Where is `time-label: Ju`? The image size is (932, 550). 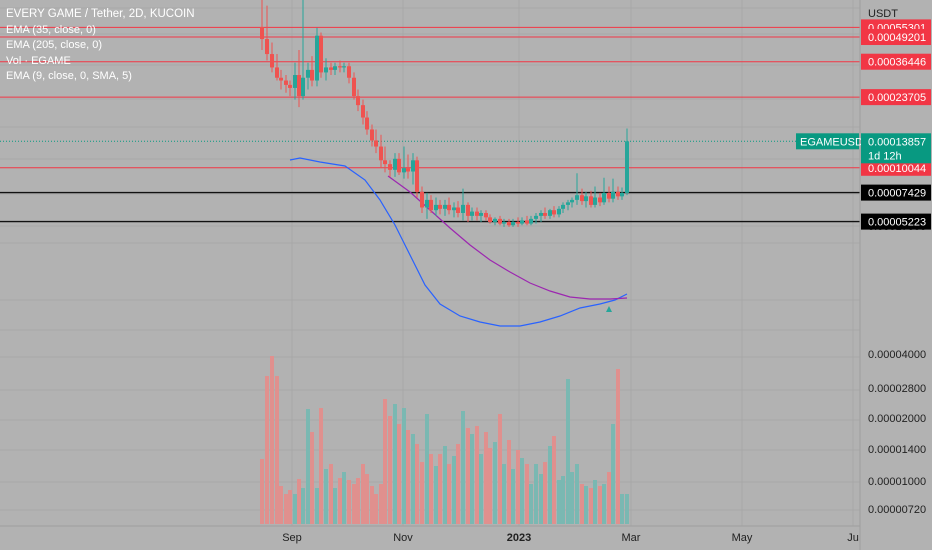
time-label: Ju is located at coordinates (853, 538).